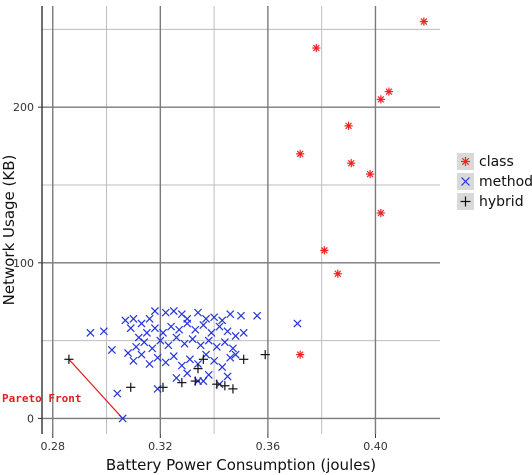 The width and height of the screenshot is (532, 475). I want to click on x-tick-label: 0.40, so click(375, 446).